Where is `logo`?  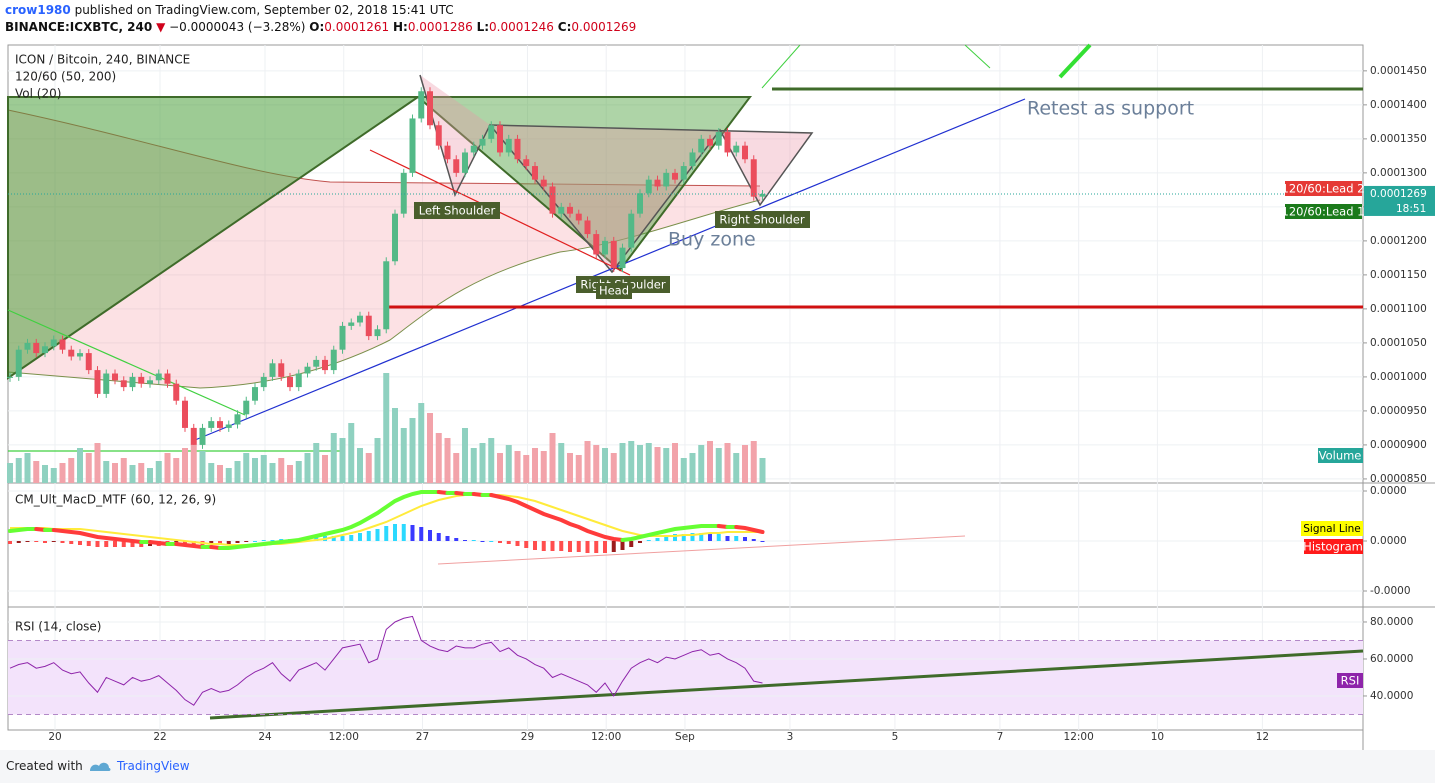 logo is located at coordinates (100, 766).